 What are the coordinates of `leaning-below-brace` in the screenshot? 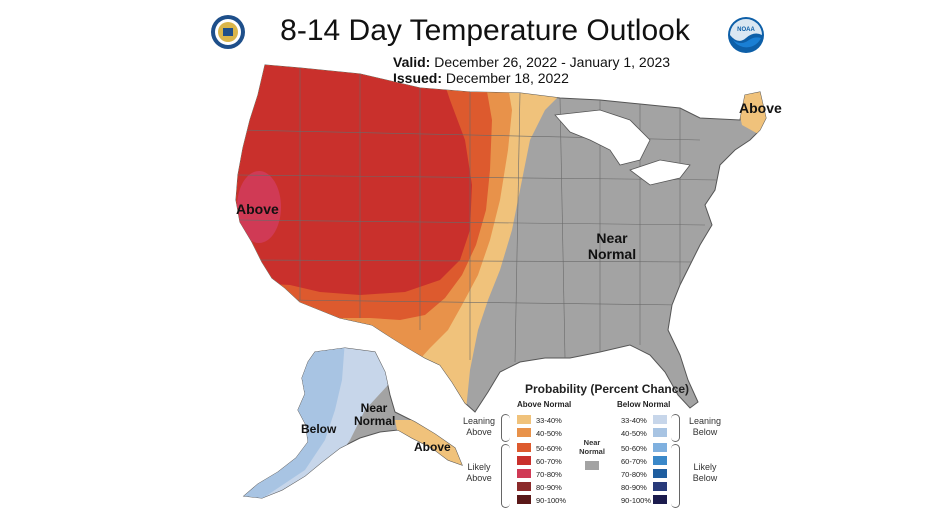 It's located at (675, 428).